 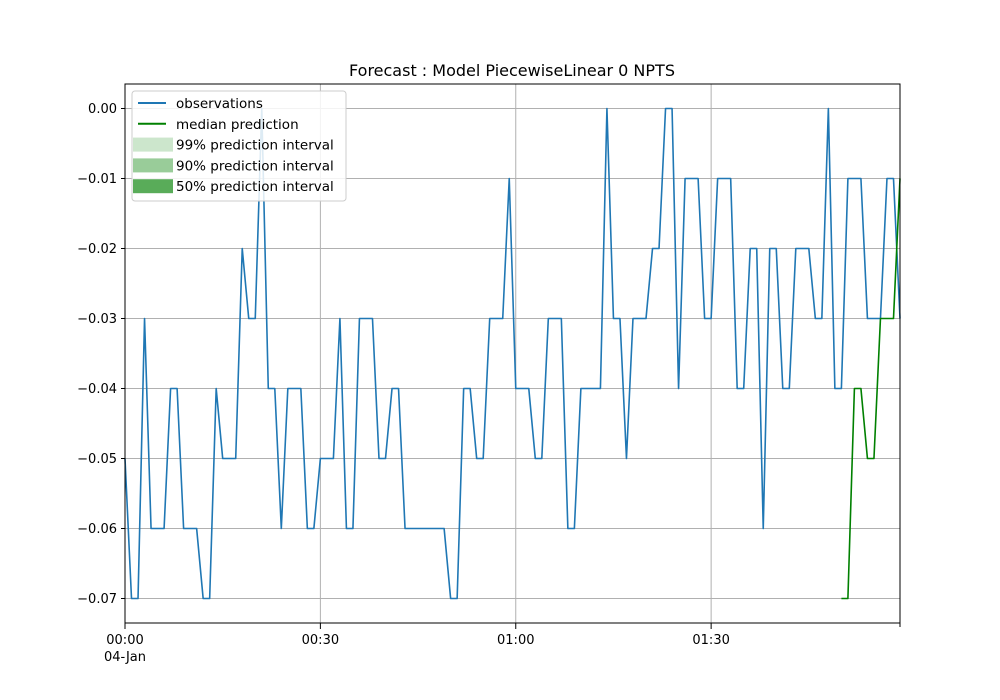 What do you see at coordinates (97, 249) in the screenshot?
I see `y-tick-label: −0.02` at bounding box center [97, 249].